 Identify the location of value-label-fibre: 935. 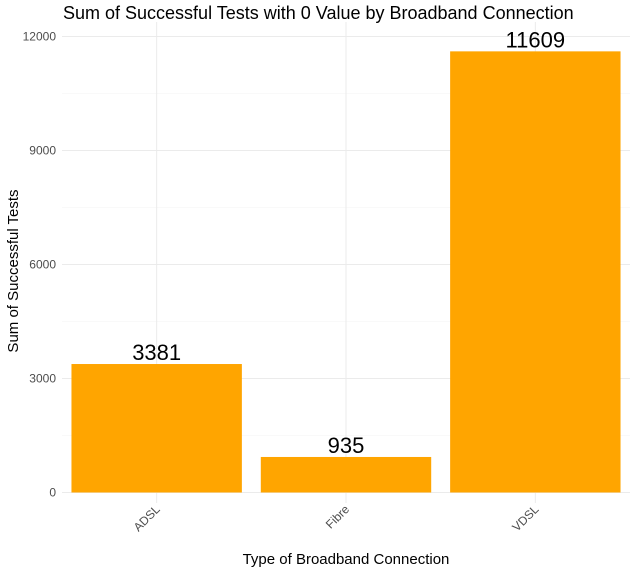
(346, 445).